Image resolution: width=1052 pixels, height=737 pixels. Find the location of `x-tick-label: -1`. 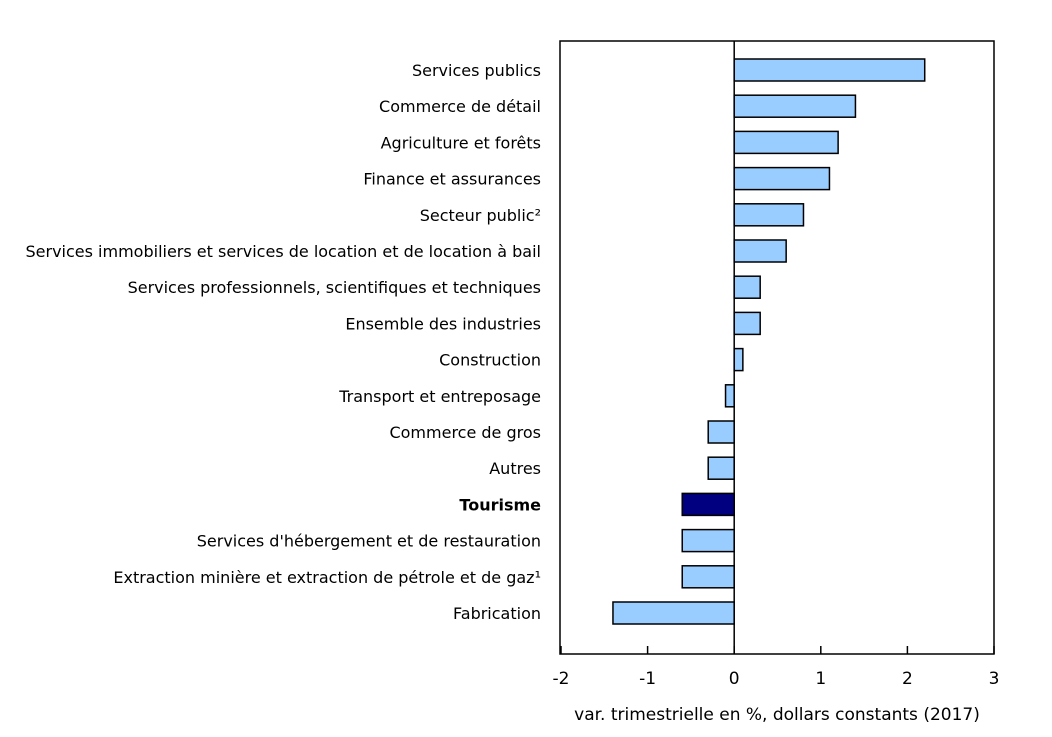

x-tick-label: -1 is located at coordinates (647, 679).